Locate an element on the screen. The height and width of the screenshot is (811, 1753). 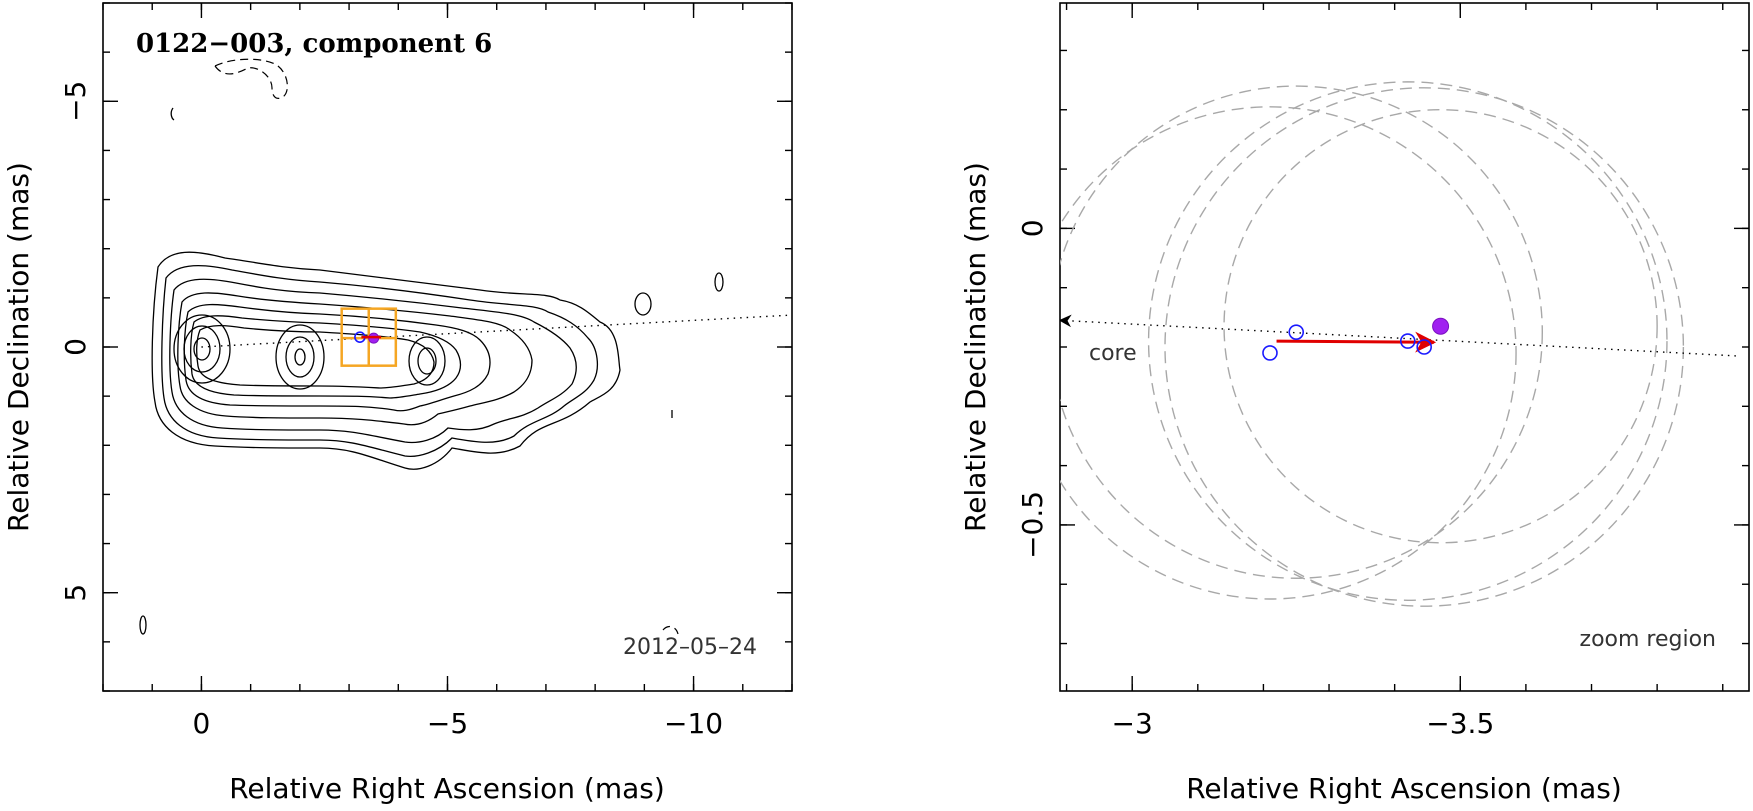
epoch-point-current is located at coordinates (1441, 326).